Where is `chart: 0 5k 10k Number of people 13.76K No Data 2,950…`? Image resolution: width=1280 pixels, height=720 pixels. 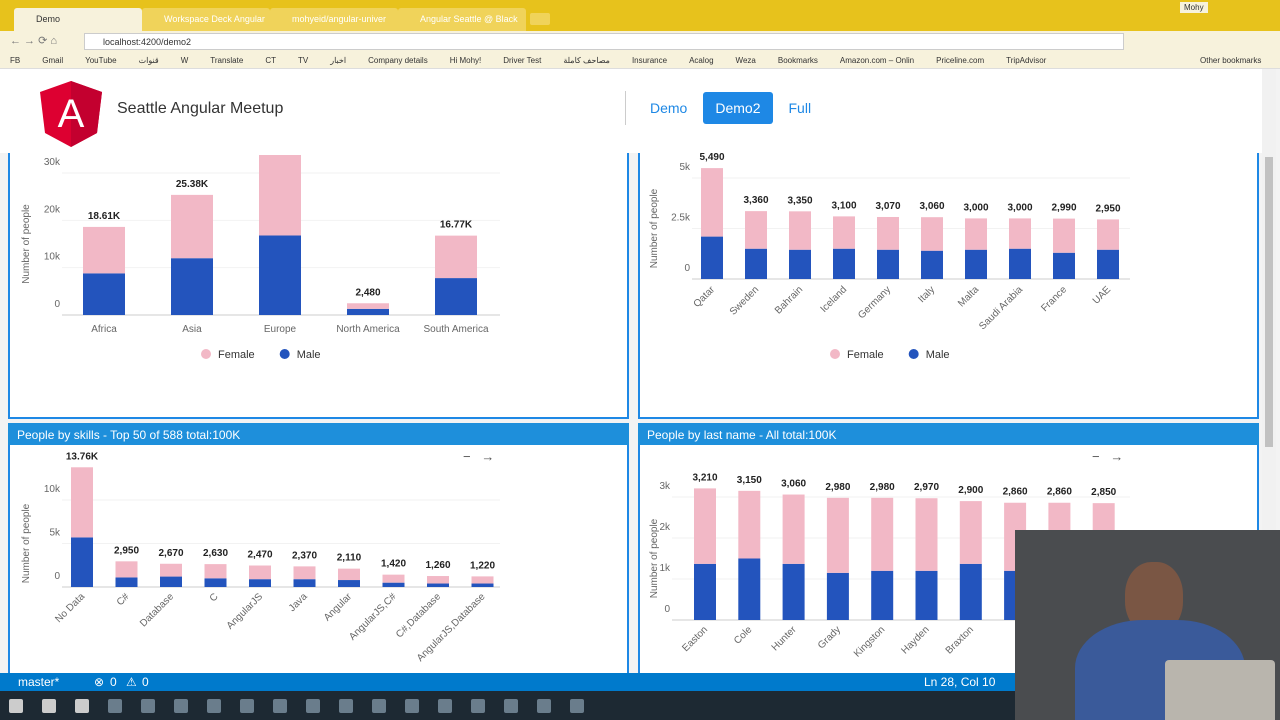
chart: 0 5k 10k Number of people 13.76K No Data 2,950… is located at coordinates (260, 557).